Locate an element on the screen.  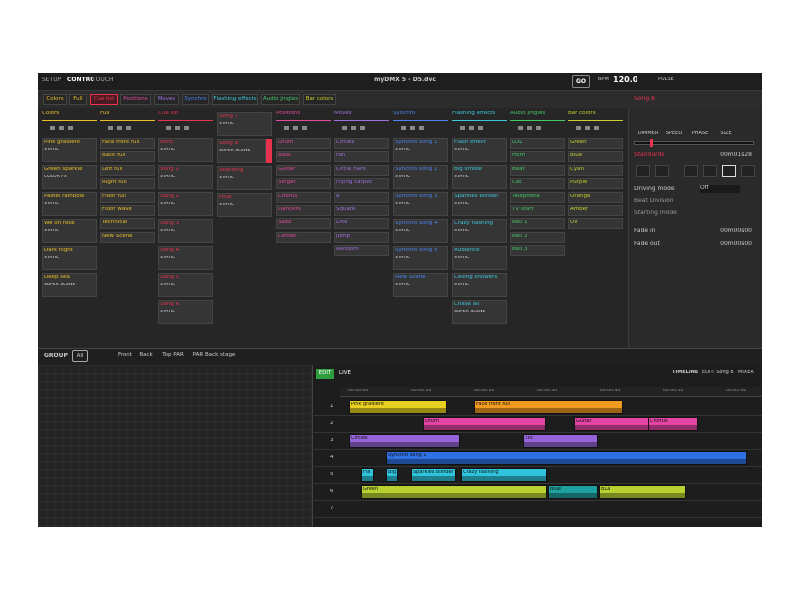
page-tab: Synchro is located at coordinates (195, 99).